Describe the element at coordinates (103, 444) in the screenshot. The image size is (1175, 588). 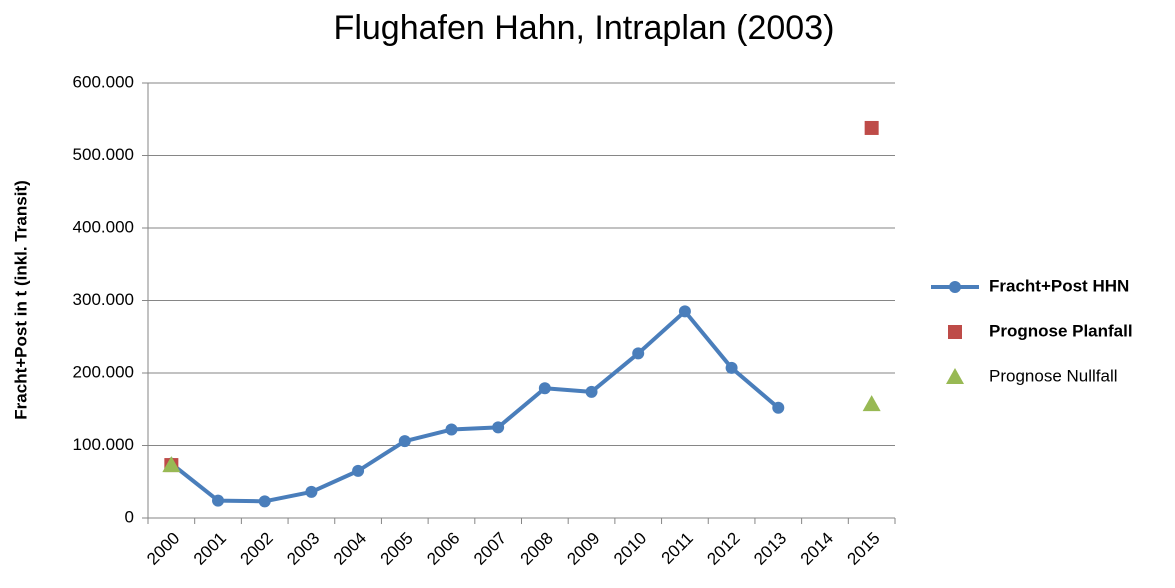
I see `y-tick-label: 100.000` at that location.